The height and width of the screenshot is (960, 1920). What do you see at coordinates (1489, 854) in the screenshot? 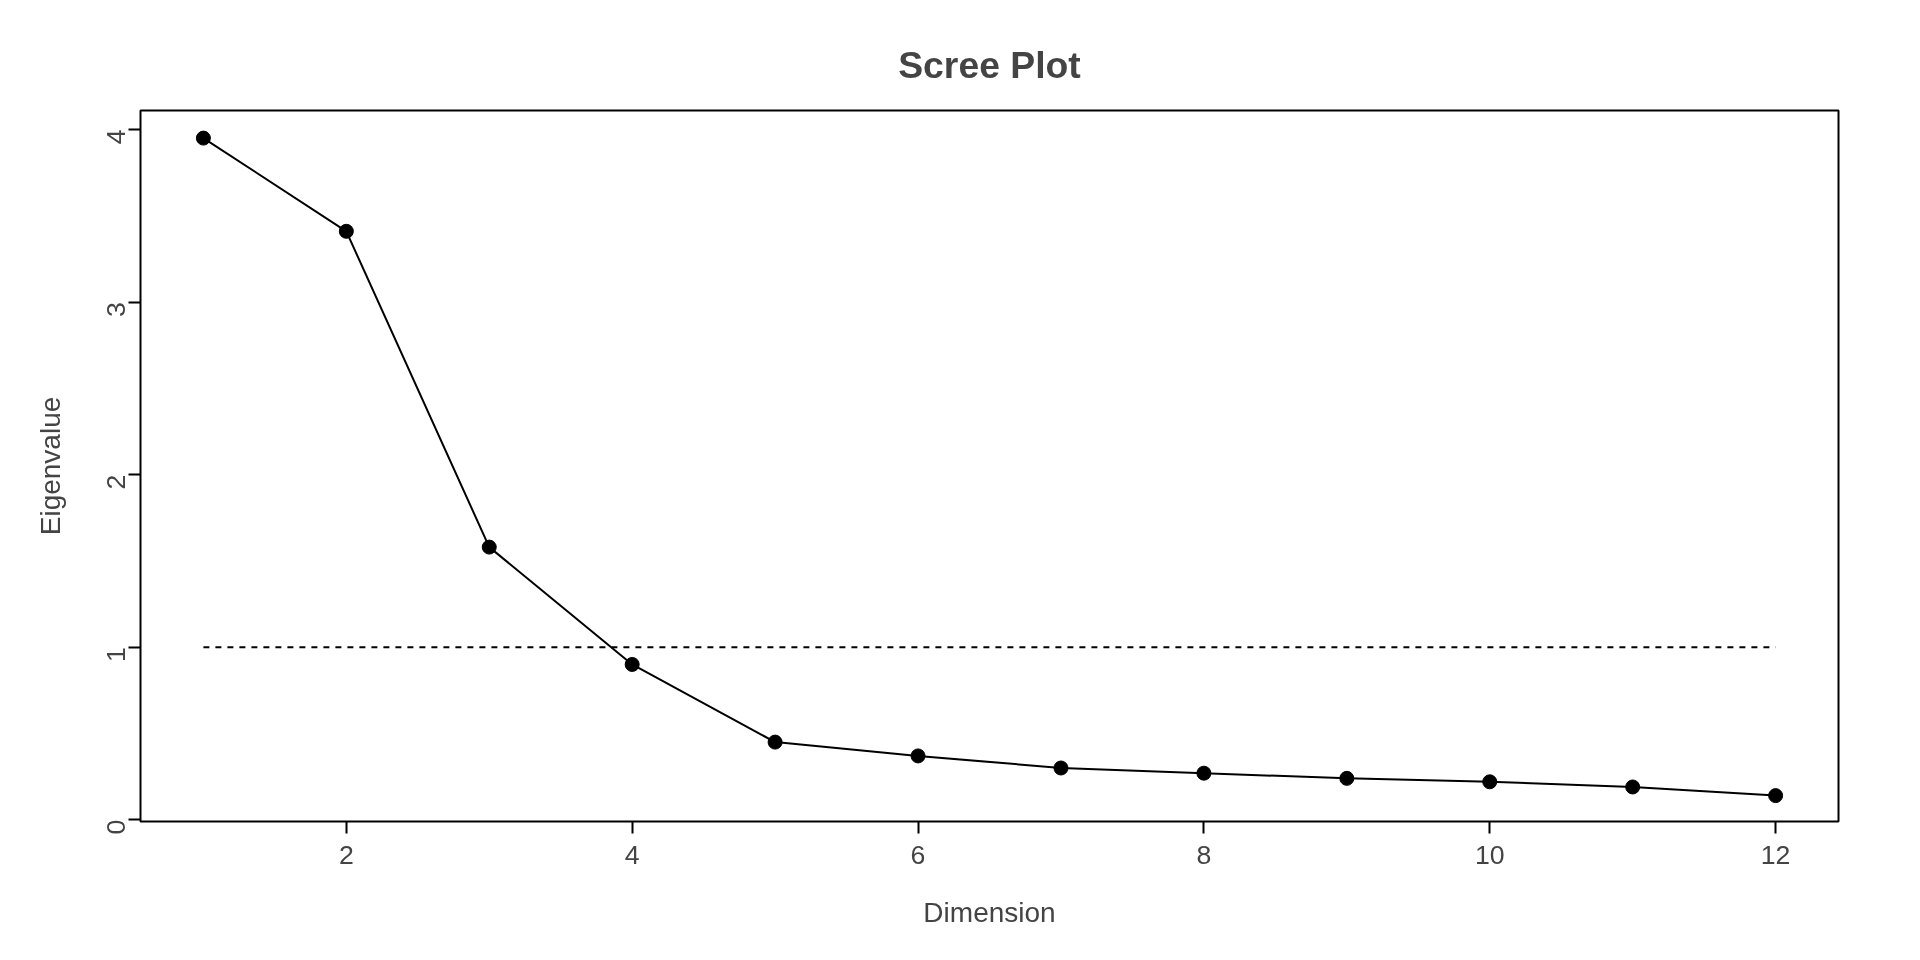
I see `x-tick-label: 10` at bounding box center [1489, 854].